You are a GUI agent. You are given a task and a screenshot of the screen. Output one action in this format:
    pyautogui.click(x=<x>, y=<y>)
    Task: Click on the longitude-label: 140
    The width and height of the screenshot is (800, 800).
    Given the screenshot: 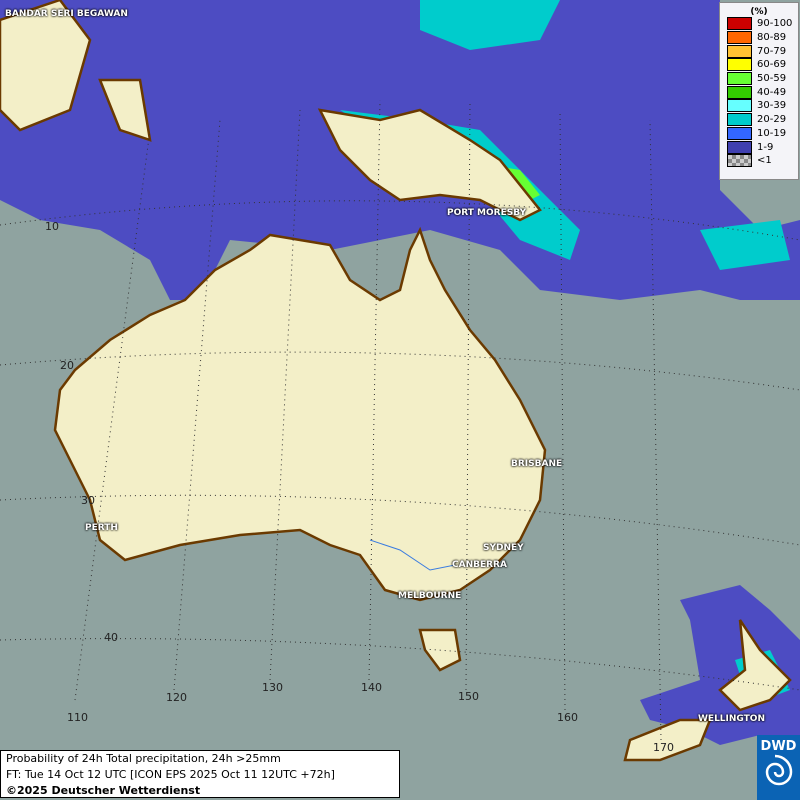 What is the action you would take?
    pyautogui.click(x=371, y=687)
    